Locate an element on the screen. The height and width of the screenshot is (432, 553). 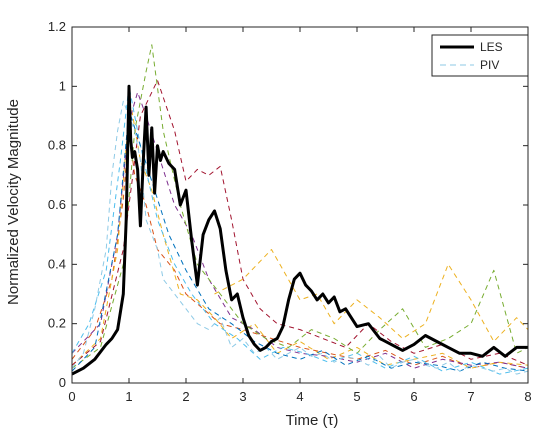
legend-label-piv: PIV is located at coordinates (489, 65).